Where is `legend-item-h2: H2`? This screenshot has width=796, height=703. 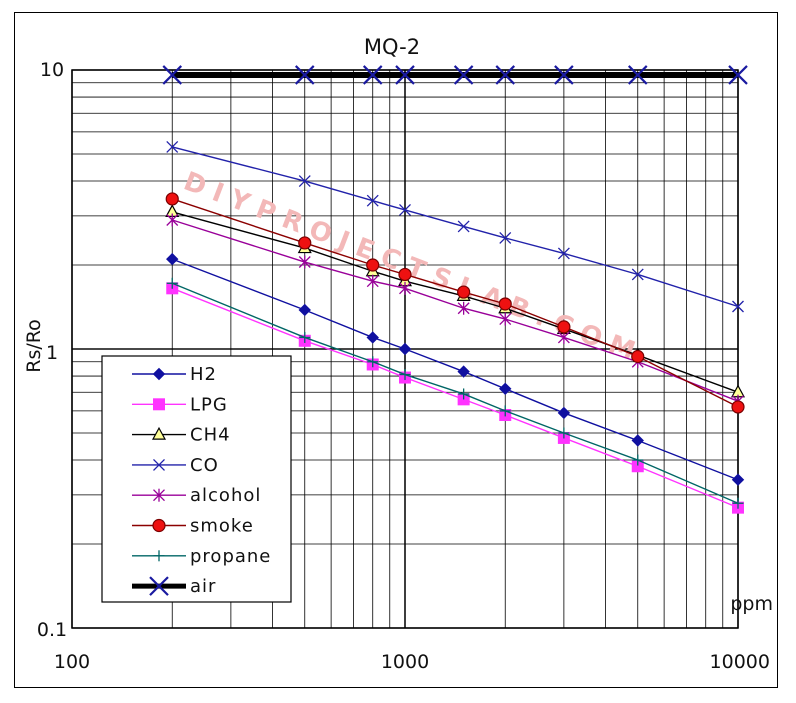
legend-item-h2: H2 is located at coordinates (174, 374).